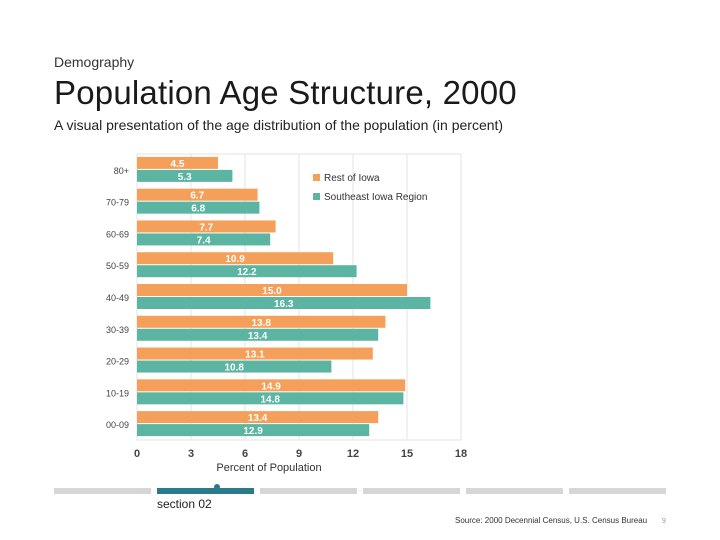 The height and width of the screenshot is (540, 720). Describe the element at coordinates (94, 62) in the screenshot. I see `slide-kicker: Demography` at that location.